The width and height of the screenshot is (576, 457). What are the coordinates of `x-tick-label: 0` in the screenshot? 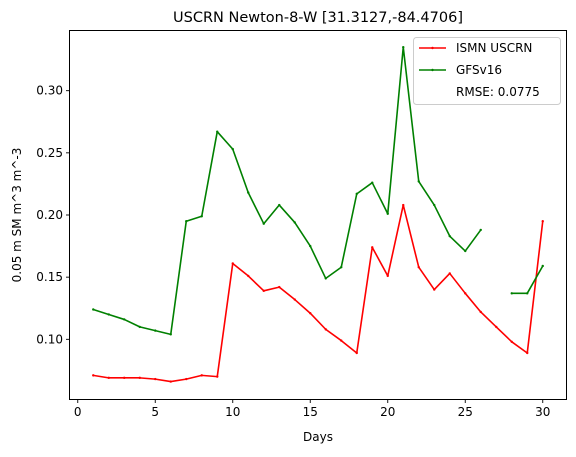 It's located at (78, 412).